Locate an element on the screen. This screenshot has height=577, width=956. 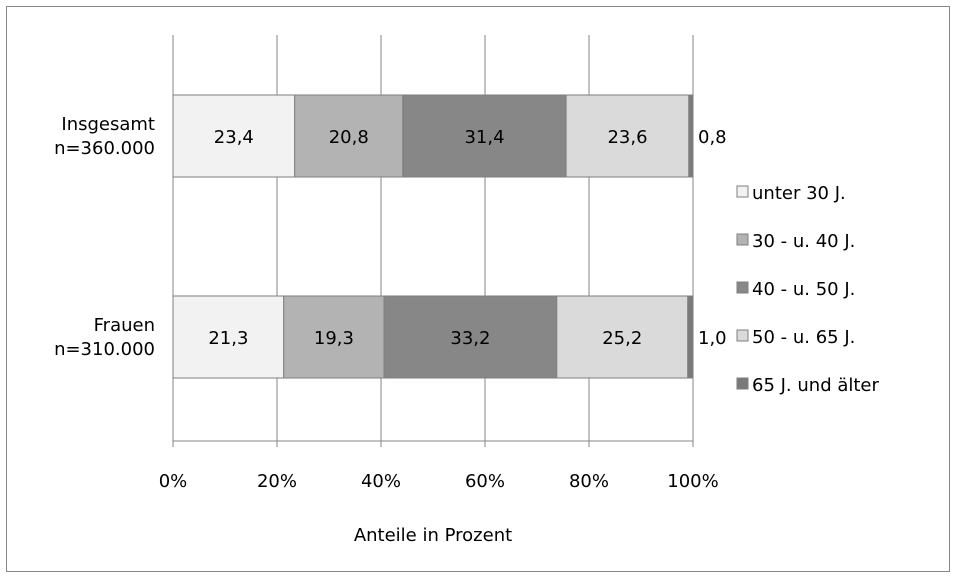
x-tick-label: 20% is located at coordinates (277, 481).